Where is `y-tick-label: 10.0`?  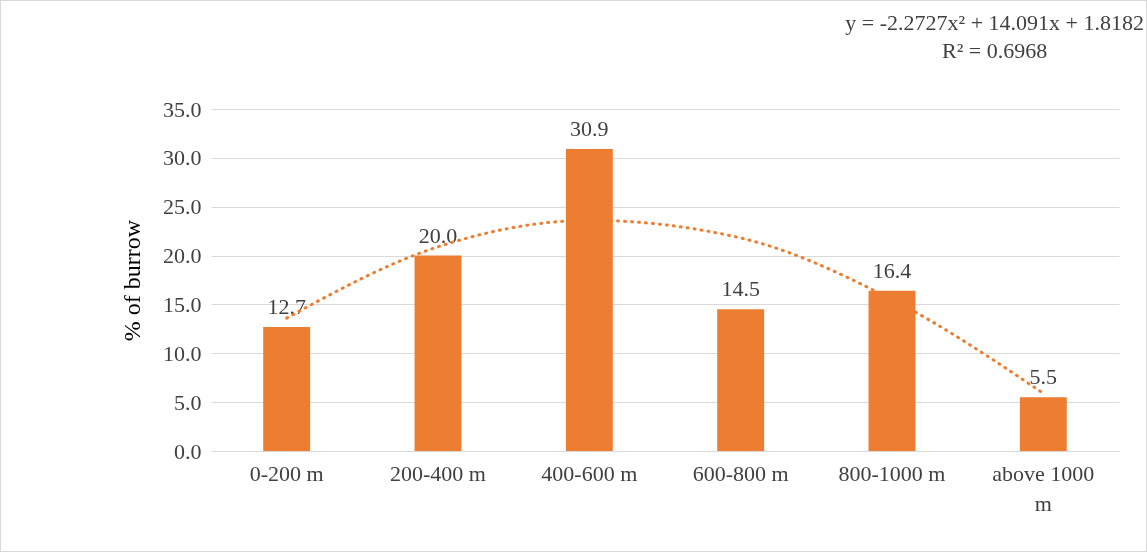
y-tick-label: 10.0 is located at coordinates (182, 353).